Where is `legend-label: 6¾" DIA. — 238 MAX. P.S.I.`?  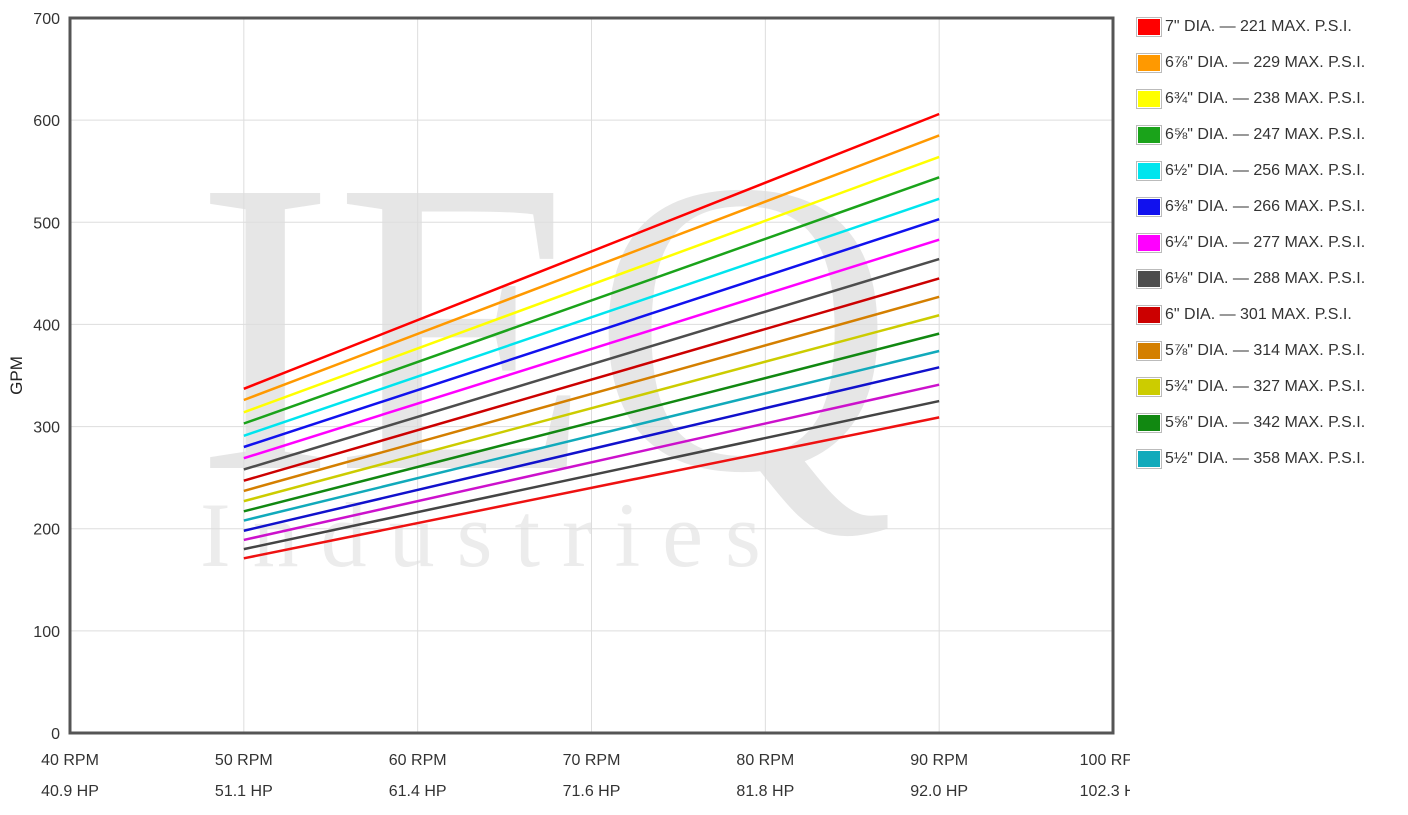
legend-label: 6¾" DIA. — 238 MAX. P.S.I. is located at coordinates (1265, 98).